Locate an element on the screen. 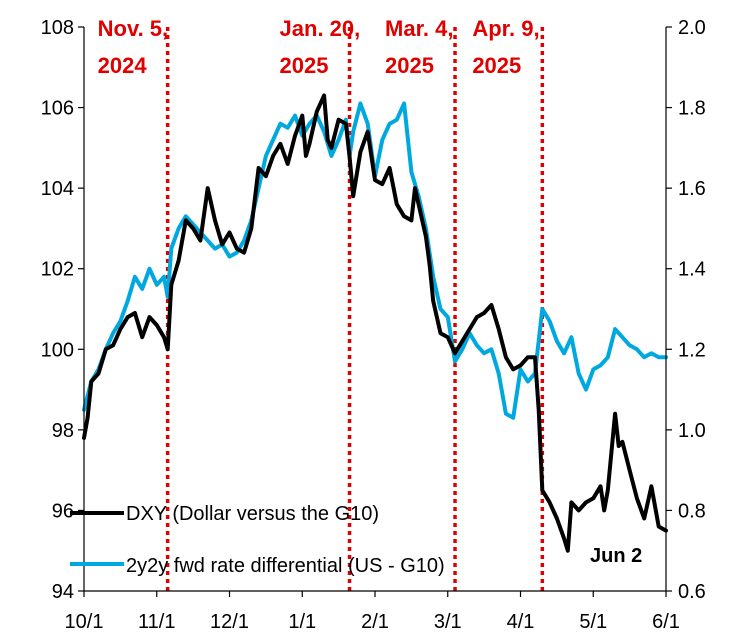 Image resolution: width=745 pixels, height=640 pixels. x-tick-label: 10/1 is located at coordinates (84, 622).